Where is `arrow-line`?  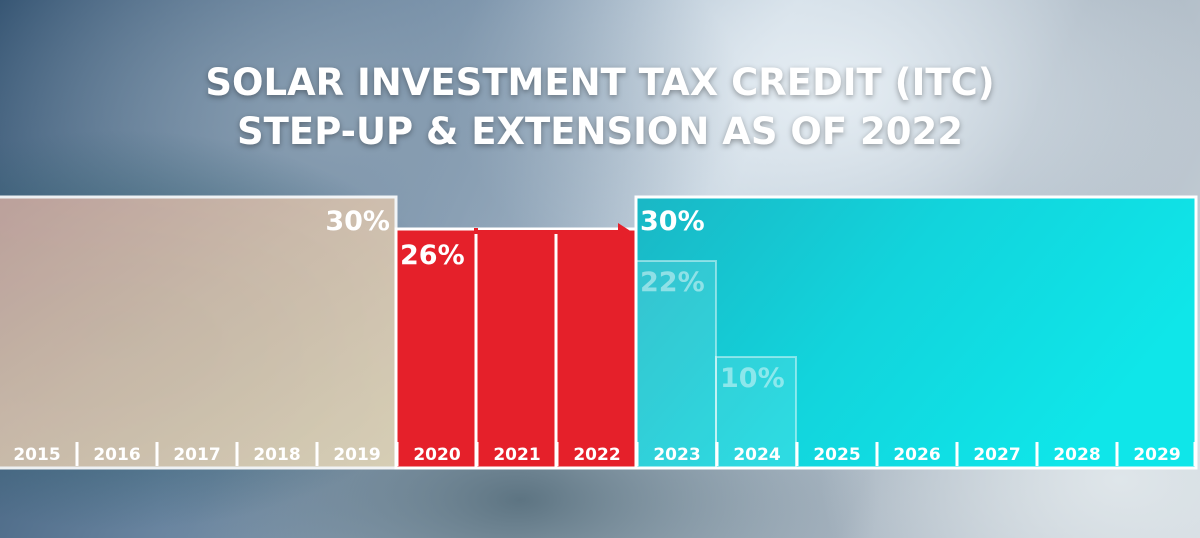 arrow-line is located at coordinates (548, 231).